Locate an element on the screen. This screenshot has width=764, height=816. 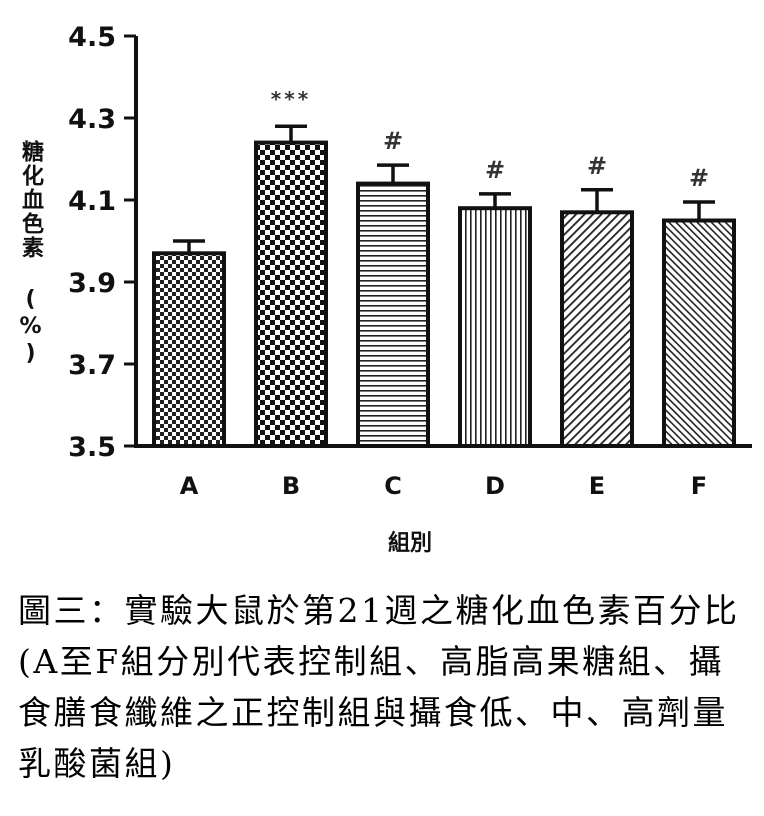
y-tick-label: 4.1 is located at coordinates (92, 201).